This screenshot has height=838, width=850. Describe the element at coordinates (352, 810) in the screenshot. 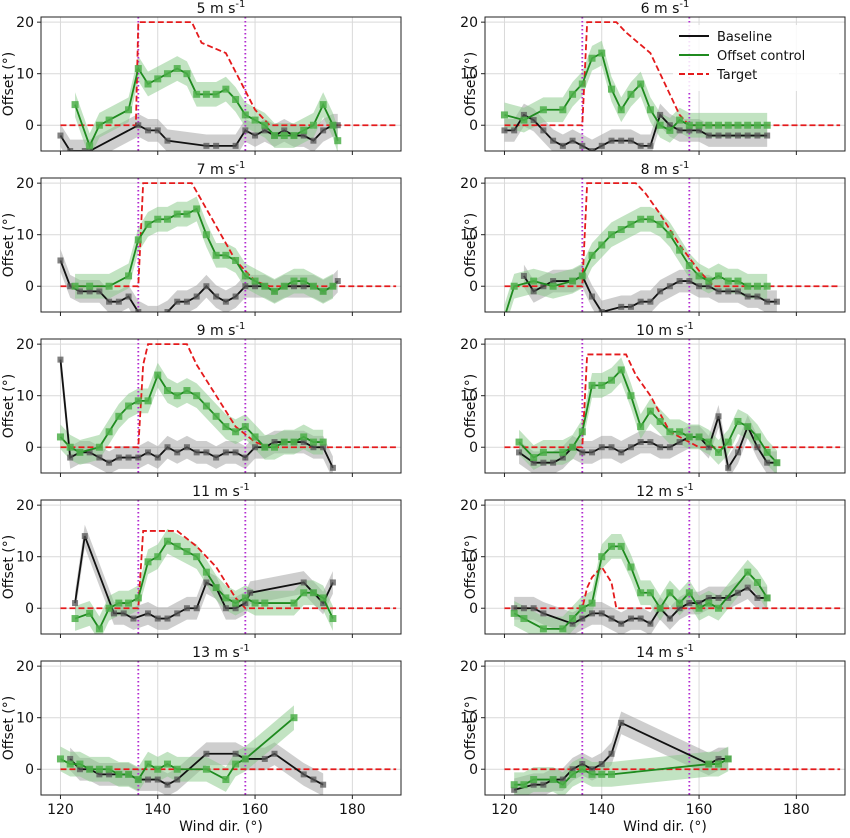

I see `x-tick-label: 180` at that location.